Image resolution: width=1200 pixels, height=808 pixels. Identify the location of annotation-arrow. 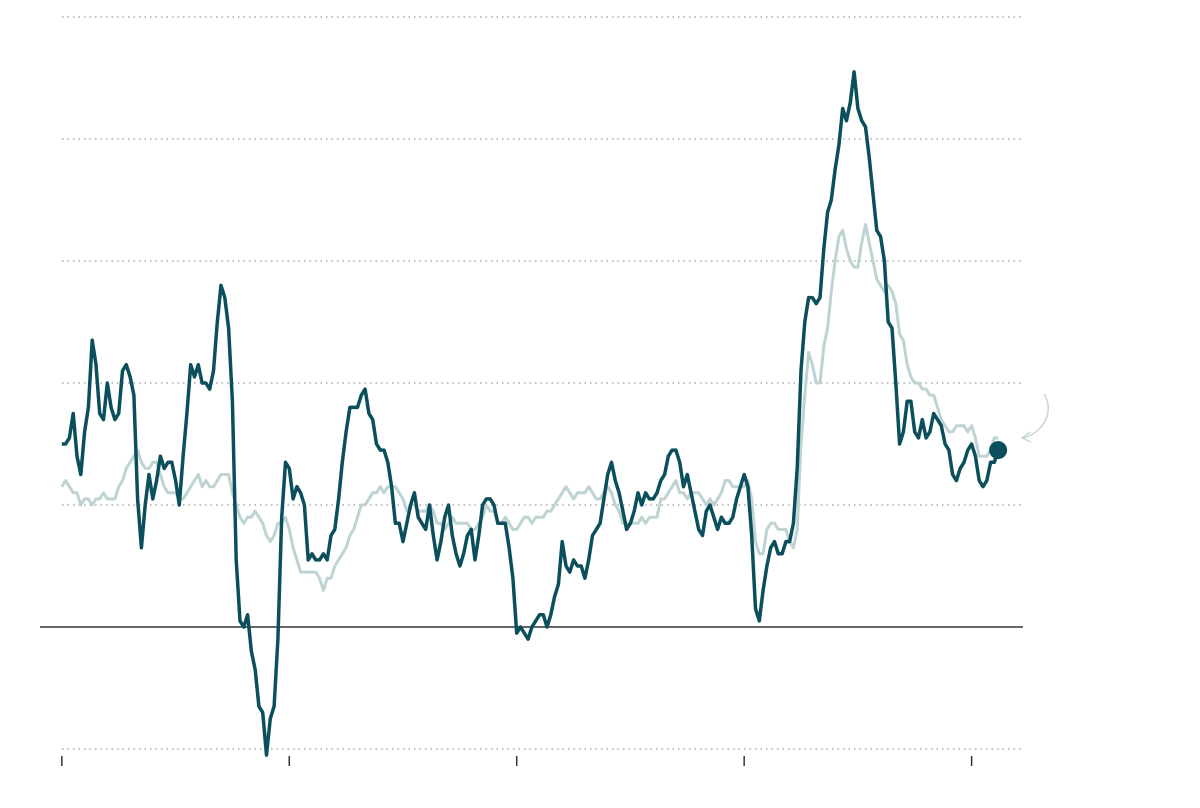
(1036, 416).